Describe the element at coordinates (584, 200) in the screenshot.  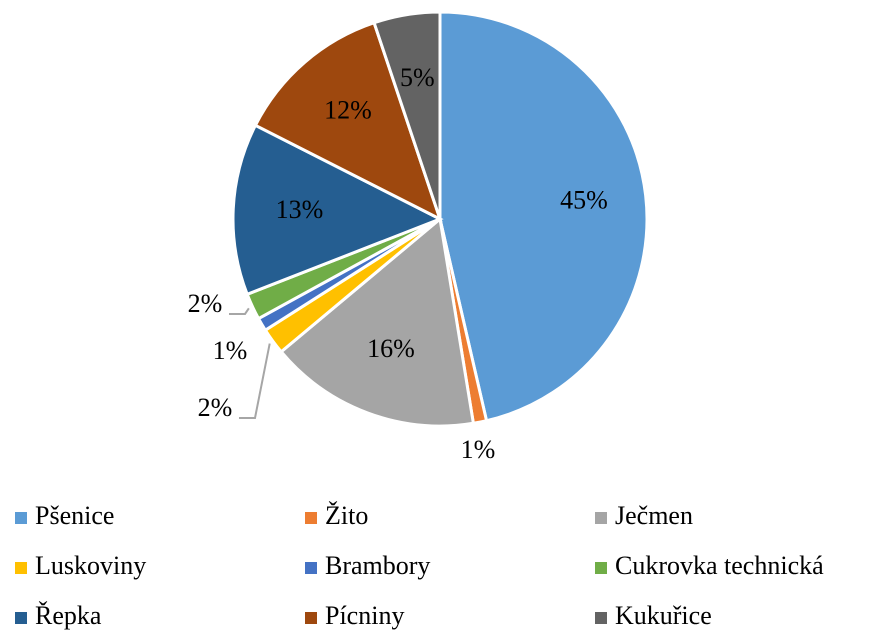
I see `data-label: 45%` at that location.